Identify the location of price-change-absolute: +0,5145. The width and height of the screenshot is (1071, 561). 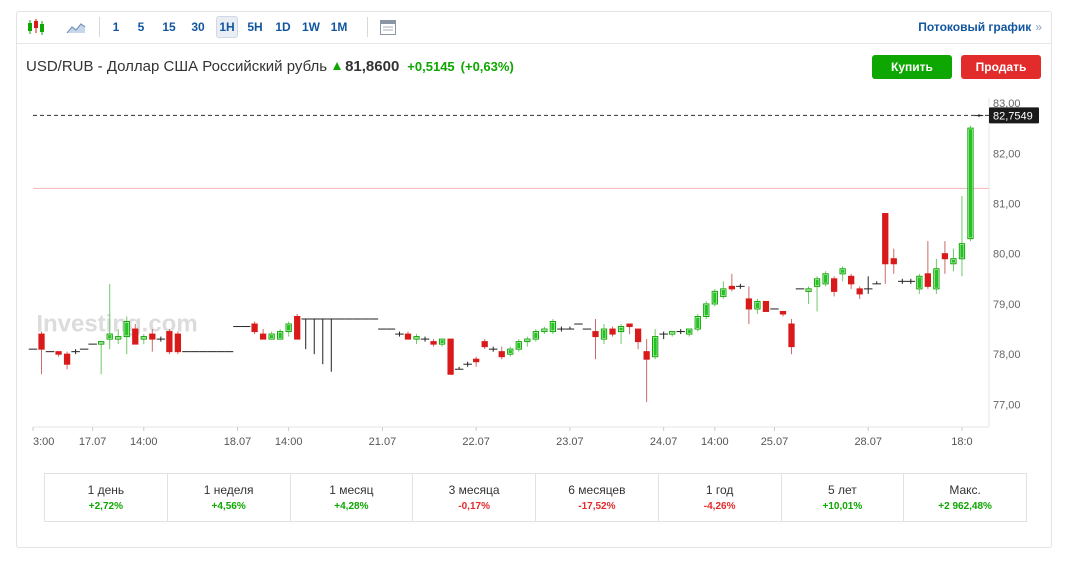
(431, 66).